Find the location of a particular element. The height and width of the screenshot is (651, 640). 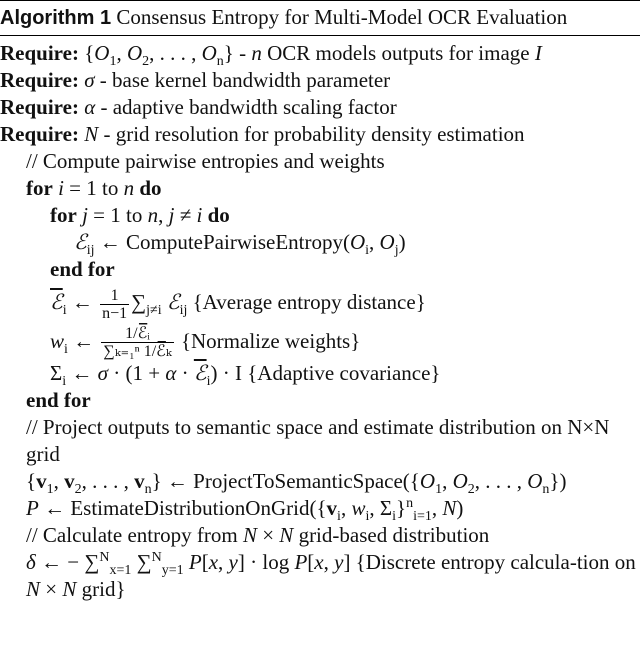

fraction-numerator: 1 is located at coordinates (115, 296).